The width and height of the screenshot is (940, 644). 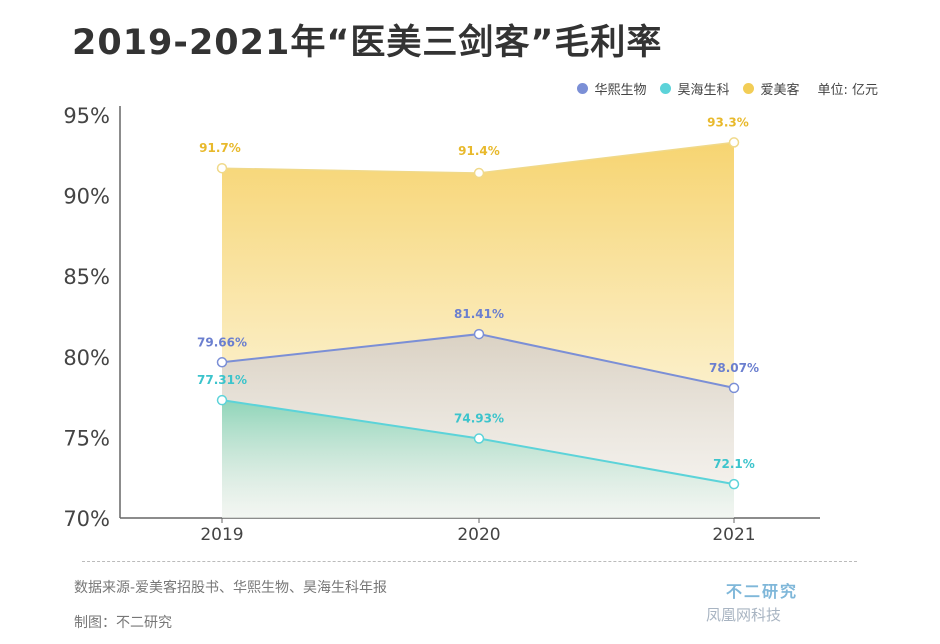 I want to click on data-label-huaxi: 78.07%, so click(x=734, y=368).